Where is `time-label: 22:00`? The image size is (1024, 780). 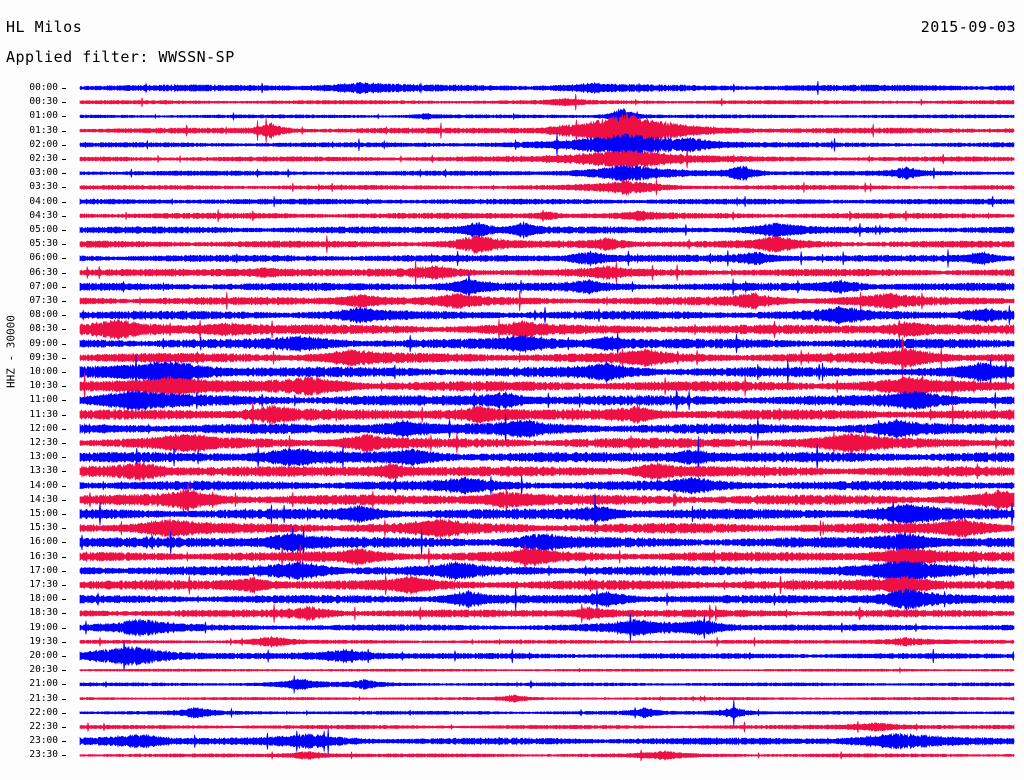 time-label: 22:00 is located at coordinates (43, 712).